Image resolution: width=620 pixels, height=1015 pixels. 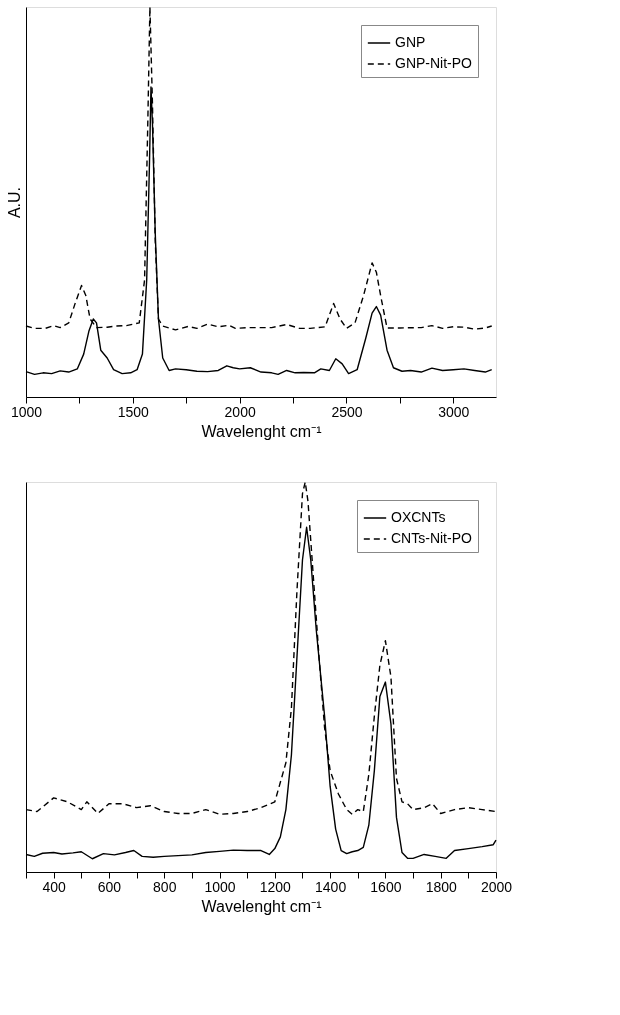 I want to click on legend-label: CNTs-Nit-PO, so click(x=431, y=538).